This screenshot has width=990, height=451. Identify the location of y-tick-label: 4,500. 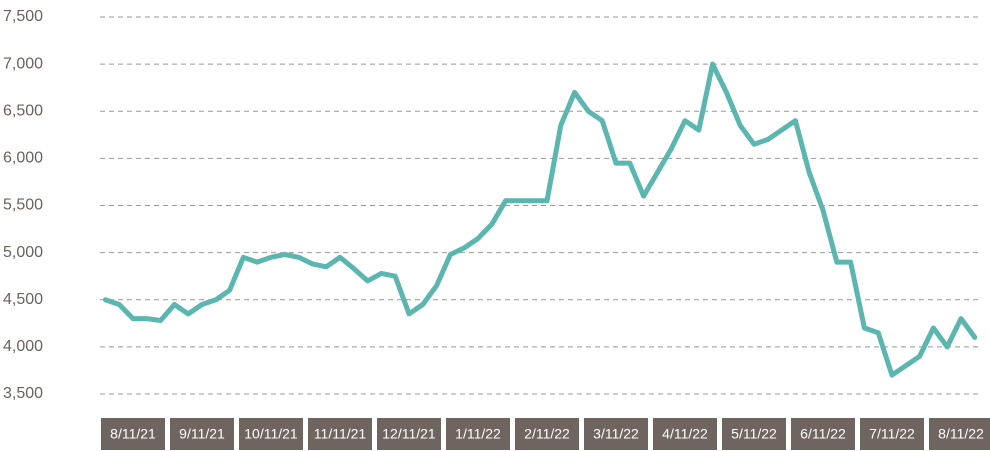
(23, 299).